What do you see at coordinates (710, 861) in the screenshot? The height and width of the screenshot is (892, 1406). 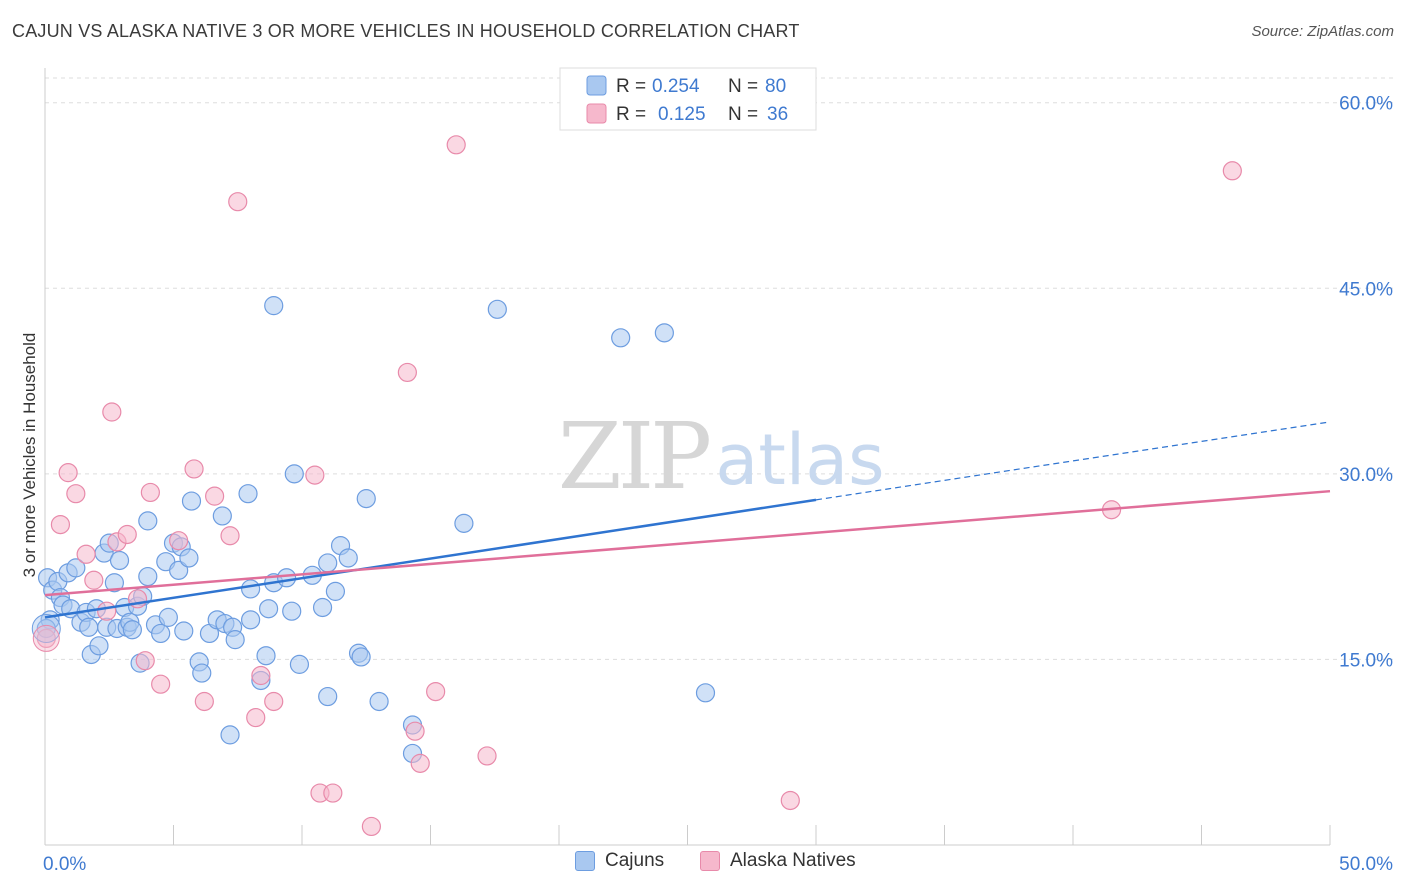 I see `legend-swatch-alaska-natives` at bounding box center [710, 861].